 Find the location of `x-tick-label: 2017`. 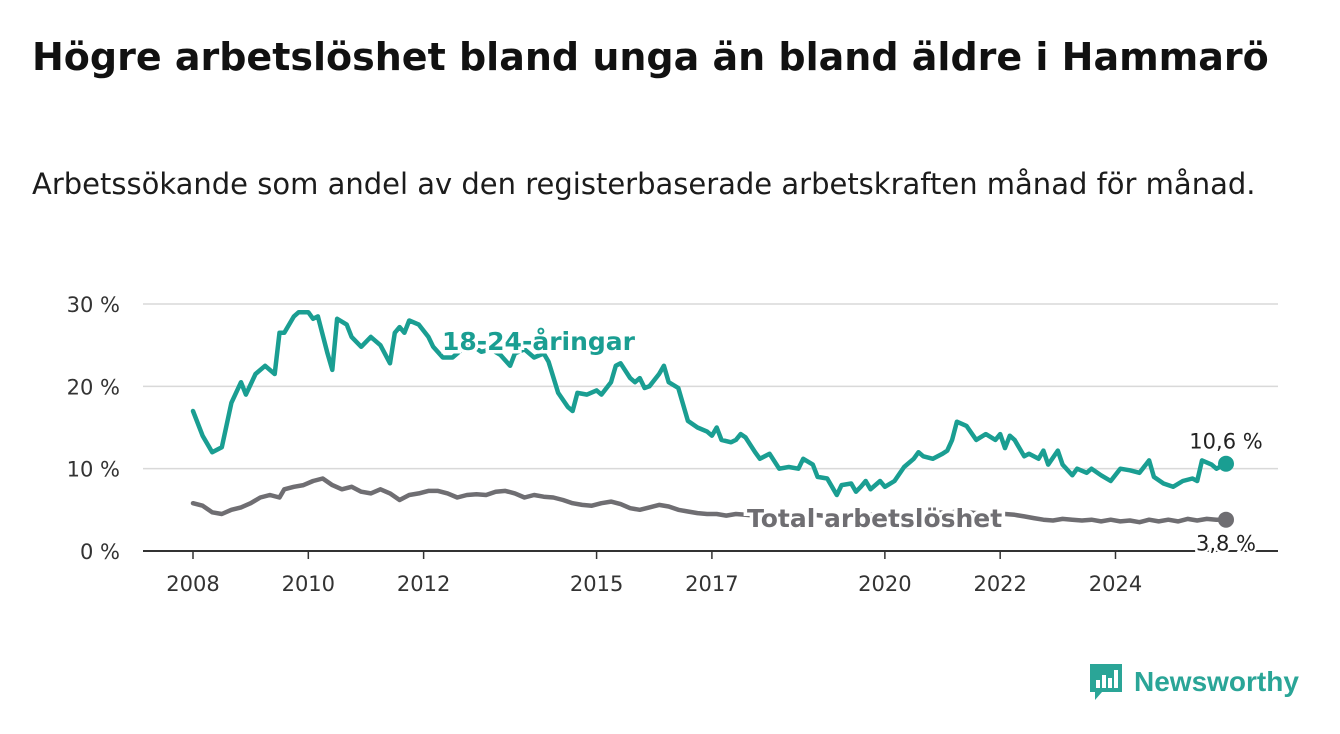

x-tick-label: 2017 is located at coordinates (711, 584).